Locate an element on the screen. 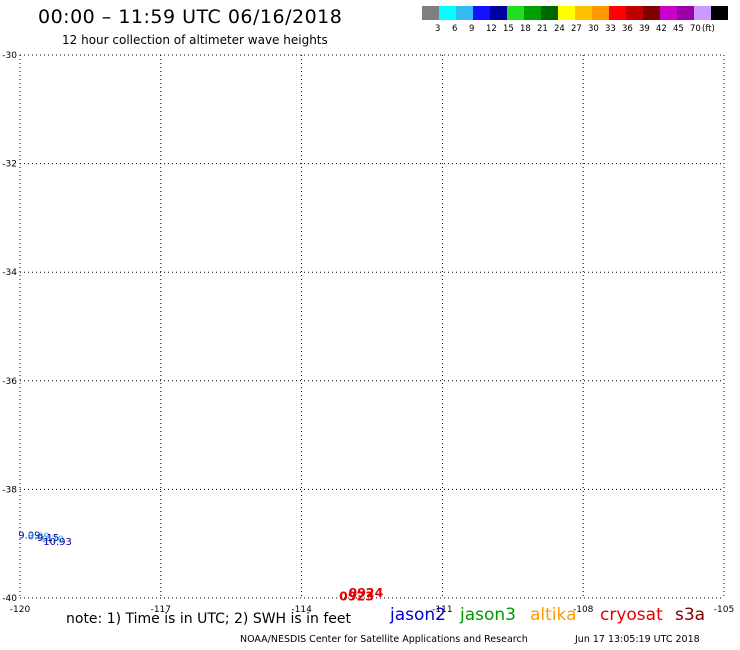  color-scale-label: 12 is located at coordinates (491, 29).